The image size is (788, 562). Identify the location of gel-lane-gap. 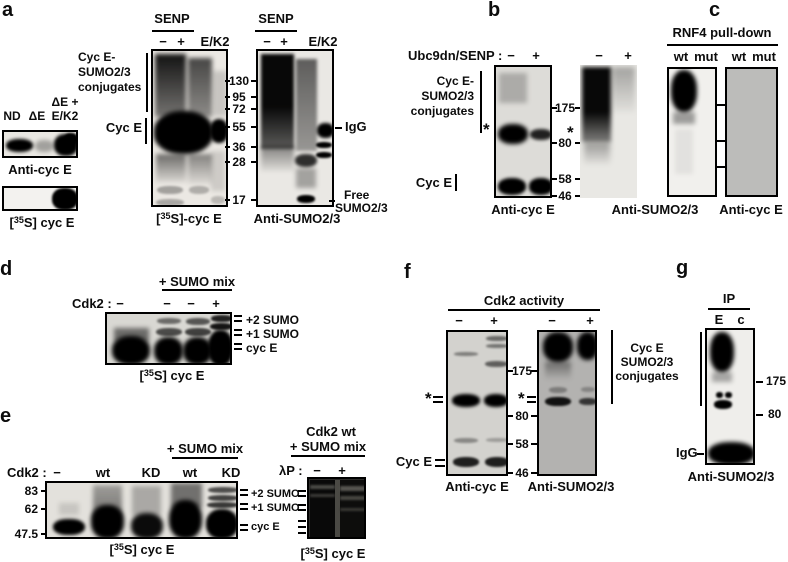
(337, 508).